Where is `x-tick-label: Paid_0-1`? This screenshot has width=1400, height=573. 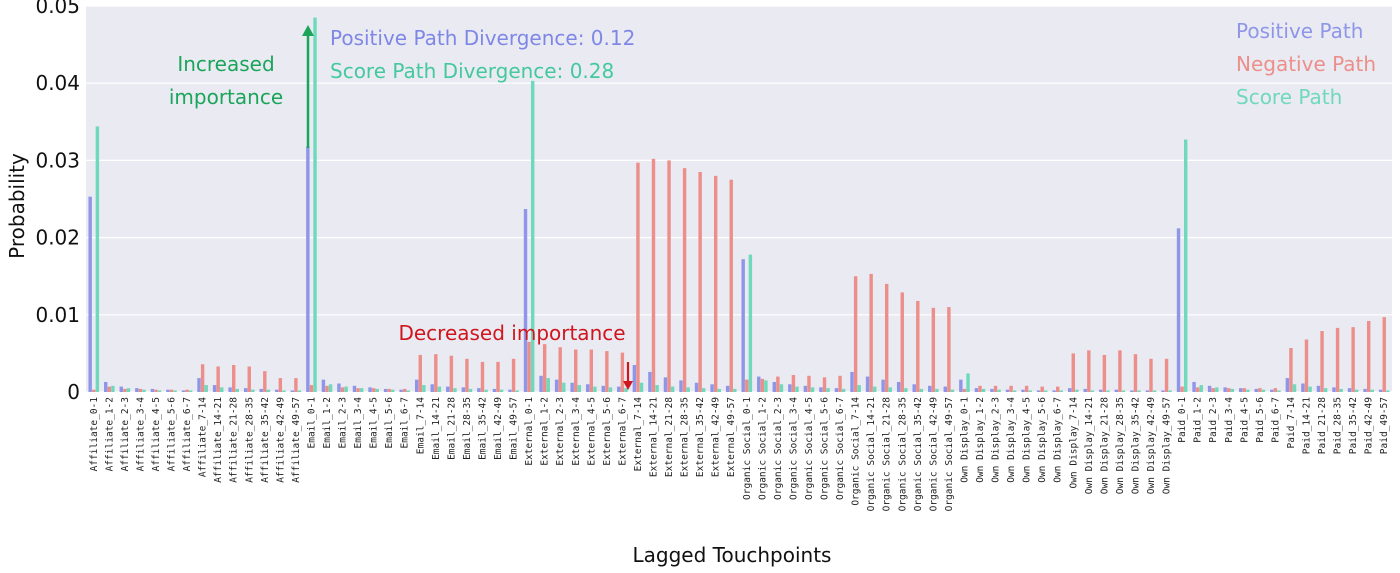
x-tick-label: Paid_0-1 is located at coordinates (1182, 420).